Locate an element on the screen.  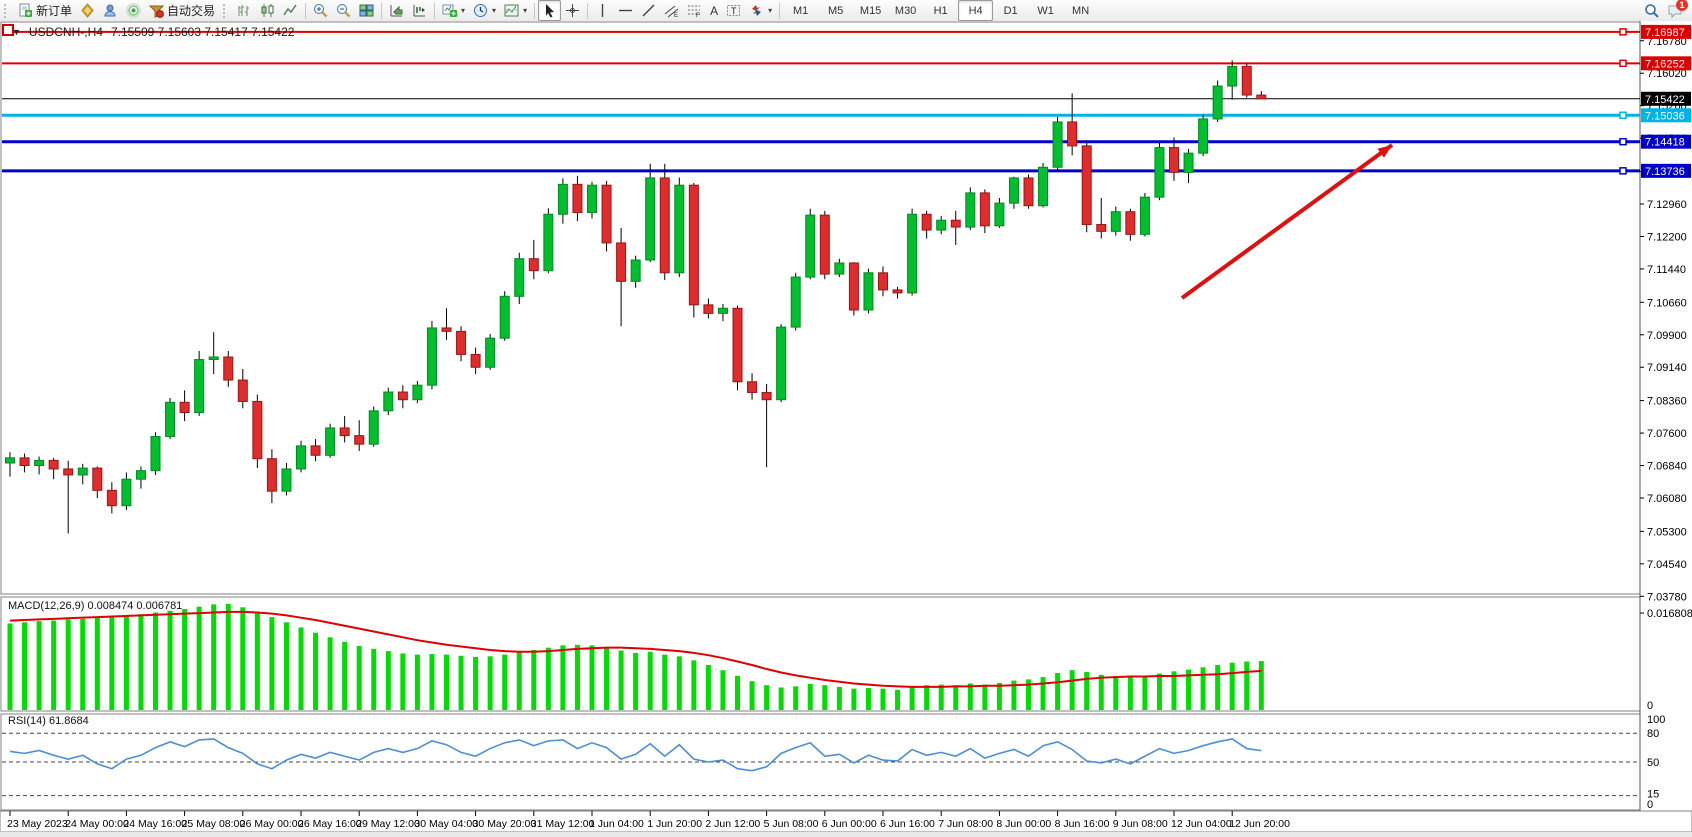
text-label-button: T is located at coordinates (733, 10).